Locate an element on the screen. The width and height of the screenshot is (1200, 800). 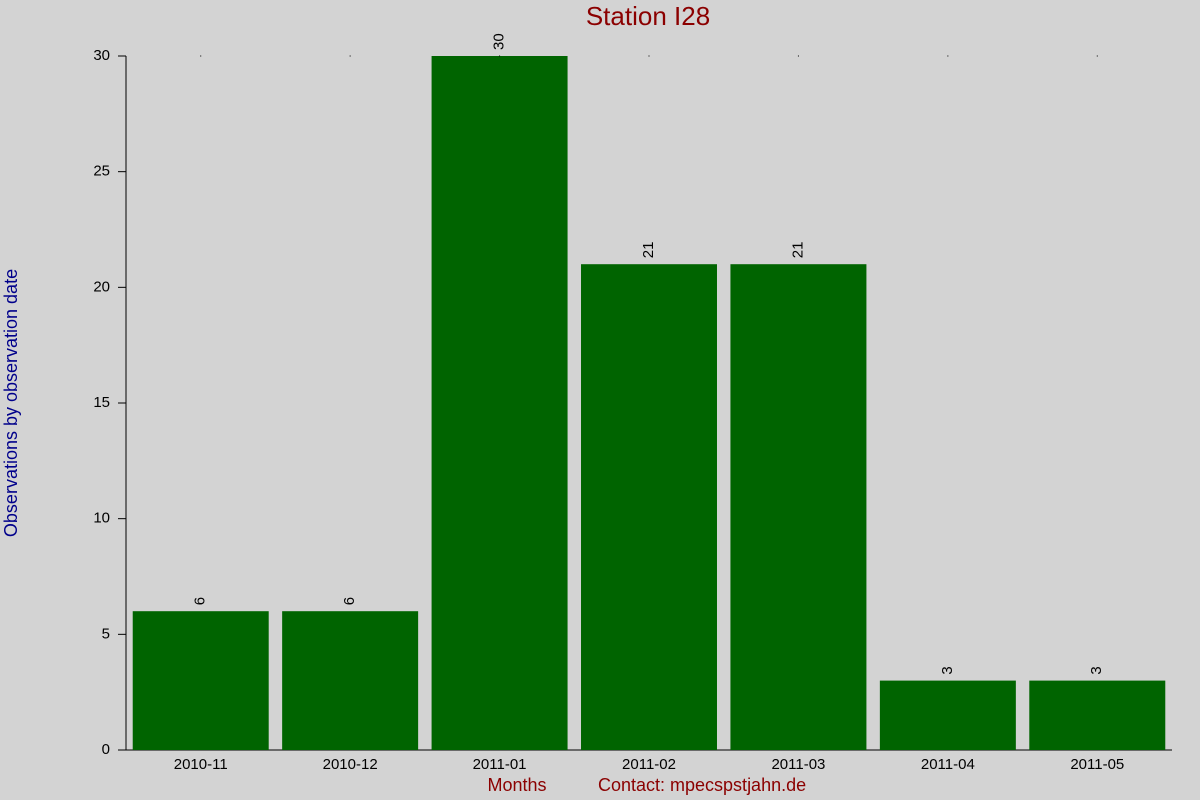
value-label: 30 is located at coordinates (499, 41).